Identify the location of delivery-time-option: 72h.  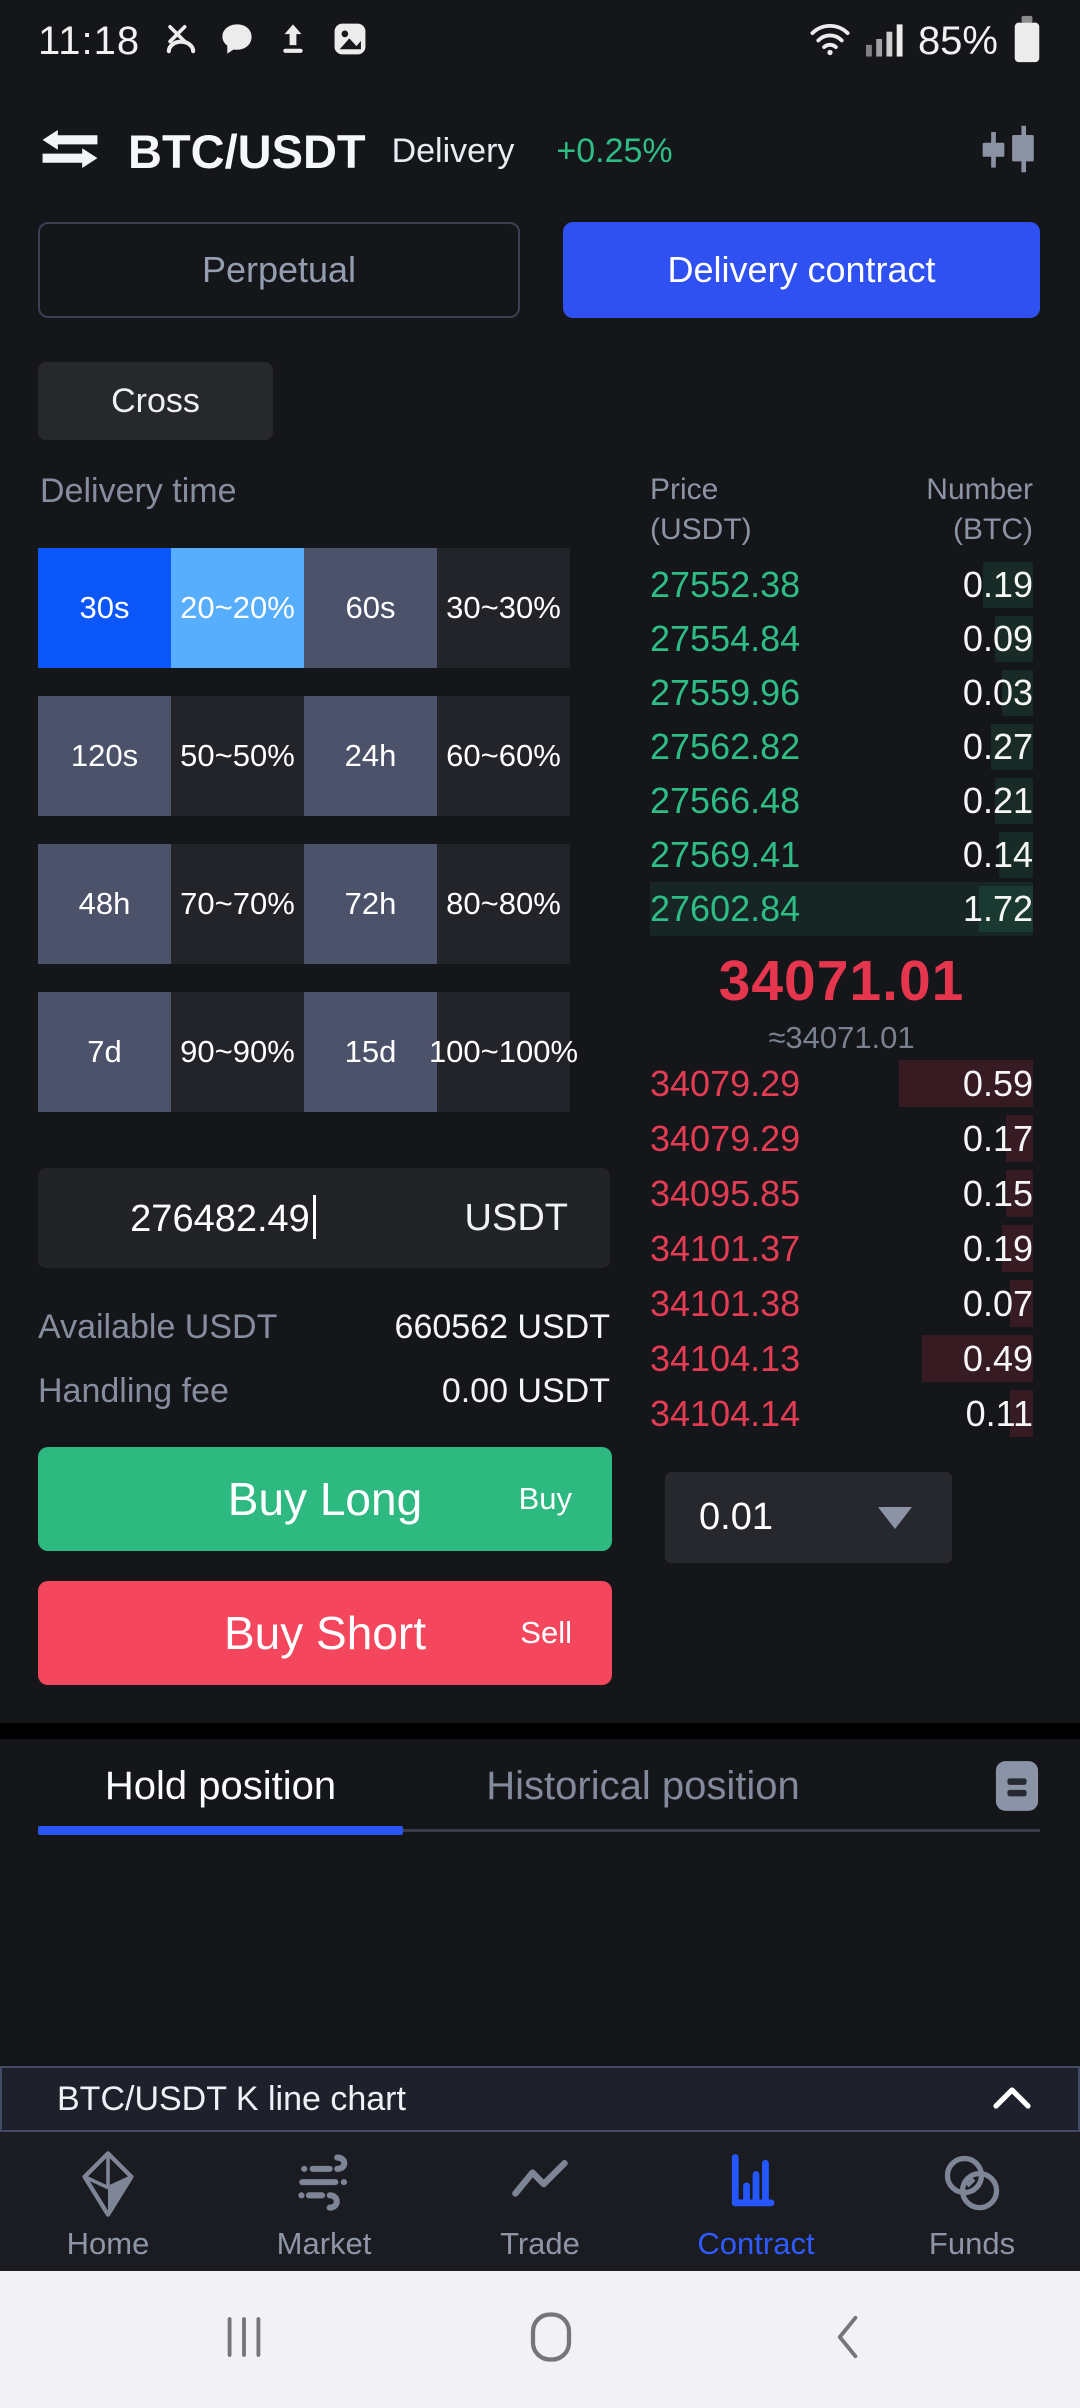
(370, 904).